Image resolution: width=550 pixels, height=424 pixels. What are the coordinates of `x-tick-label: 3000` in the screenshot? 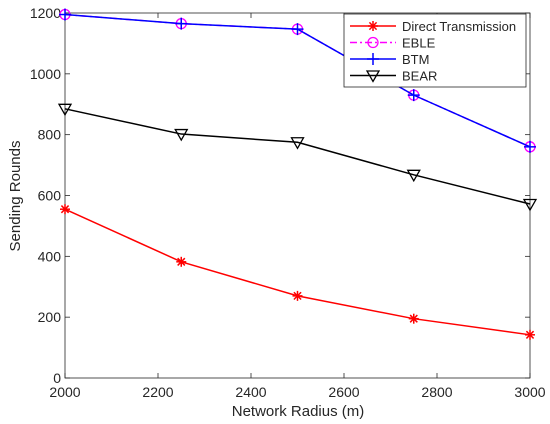 It's located at (529, 392).